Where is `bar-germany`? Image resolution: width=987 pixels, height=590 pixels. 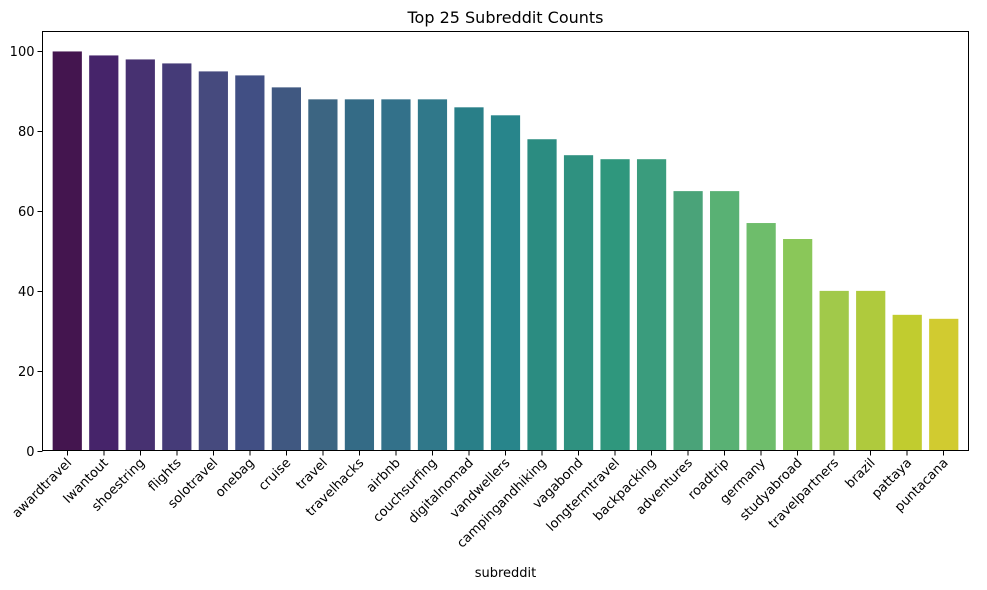 bar-germany is located at coordinates (761, 337).